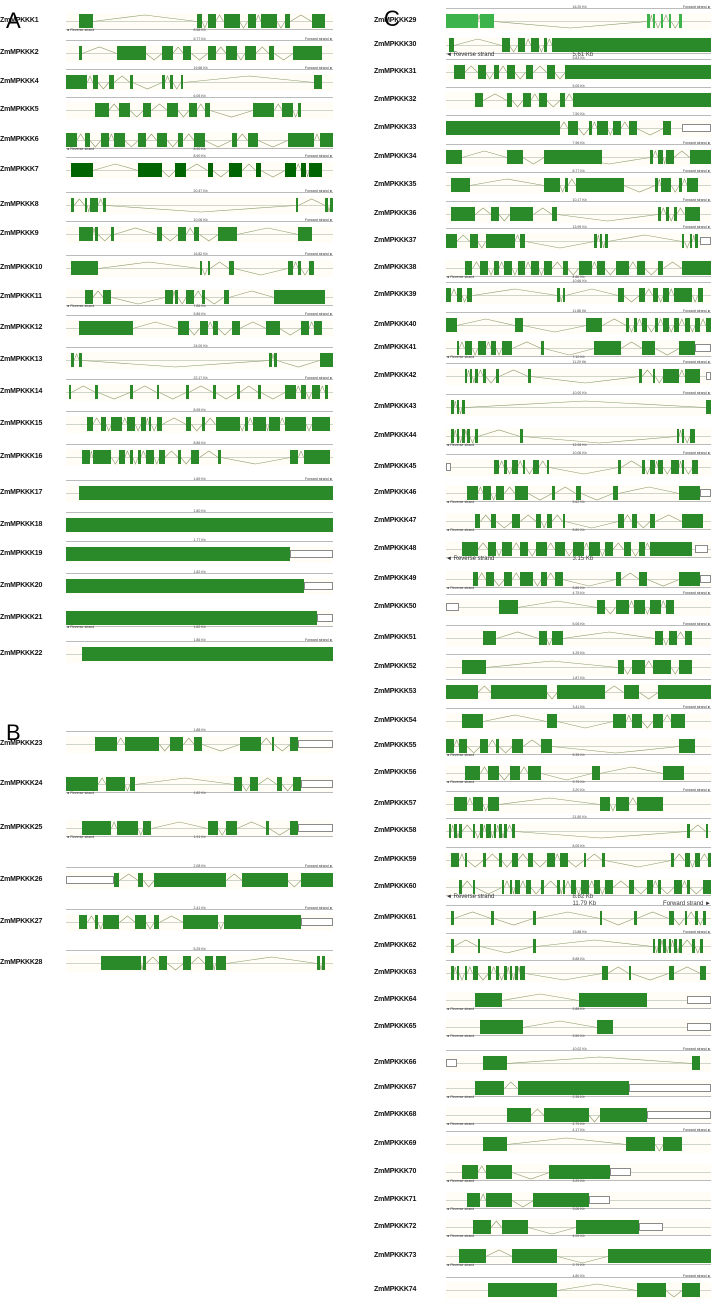 Image resolution: width=716 pixels, height=1303 pixels. I want to click on gene-track: 1.82 Kb ◄ Reverse strand, so click(199, 619).